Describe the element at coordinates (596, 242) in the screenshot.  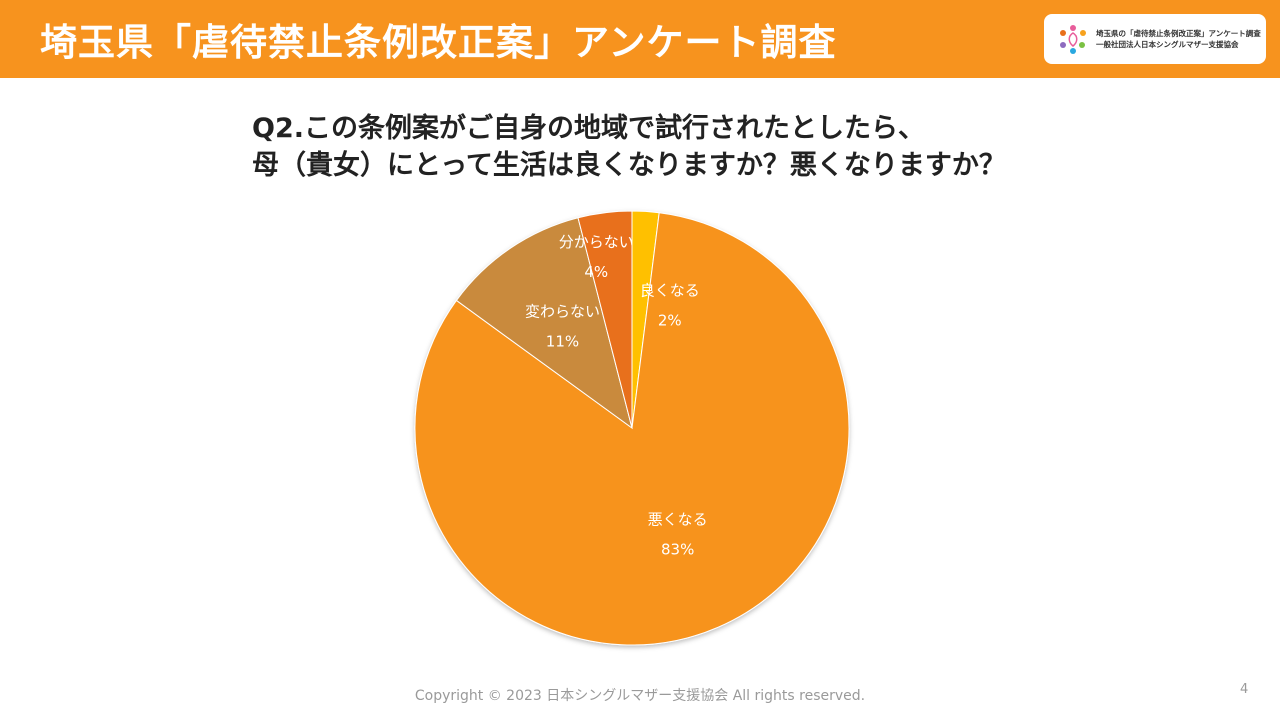
I see `slice-category-label: 分からない` at that location.